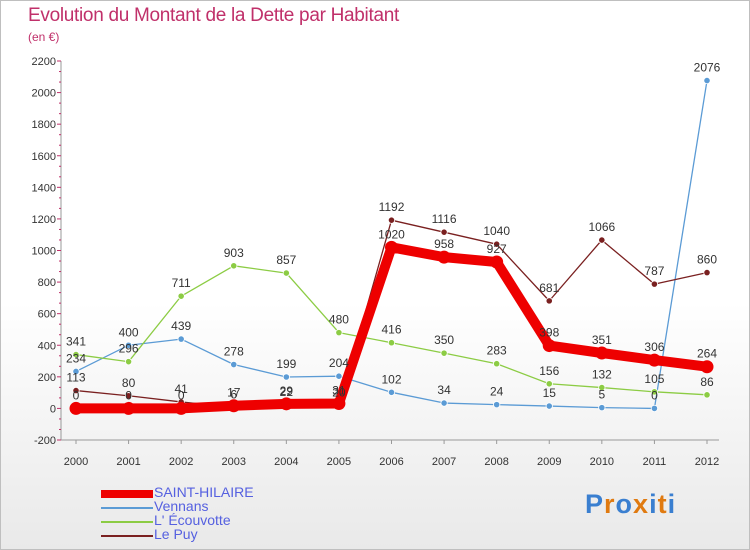 This screenshot has height=550, width=750. What do you see at coordinates (129, 383) in the screenshot?
I see `data-label: 80` at bounding box center [129, 383].